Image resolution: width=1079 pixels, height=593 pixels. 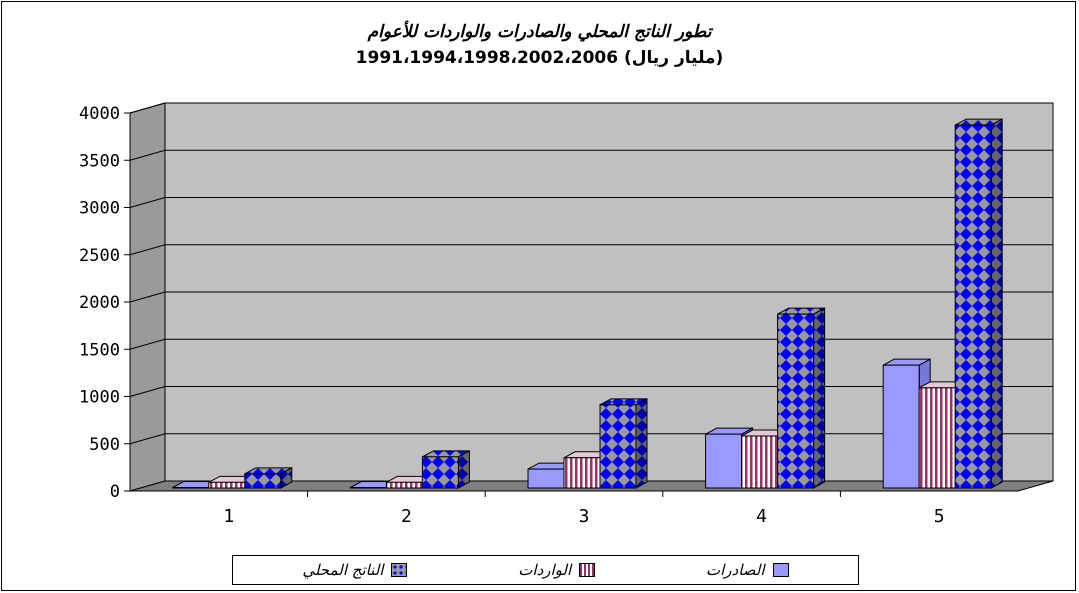 I want to click on y-tick-label: 2000, so click(x=99, y=303).